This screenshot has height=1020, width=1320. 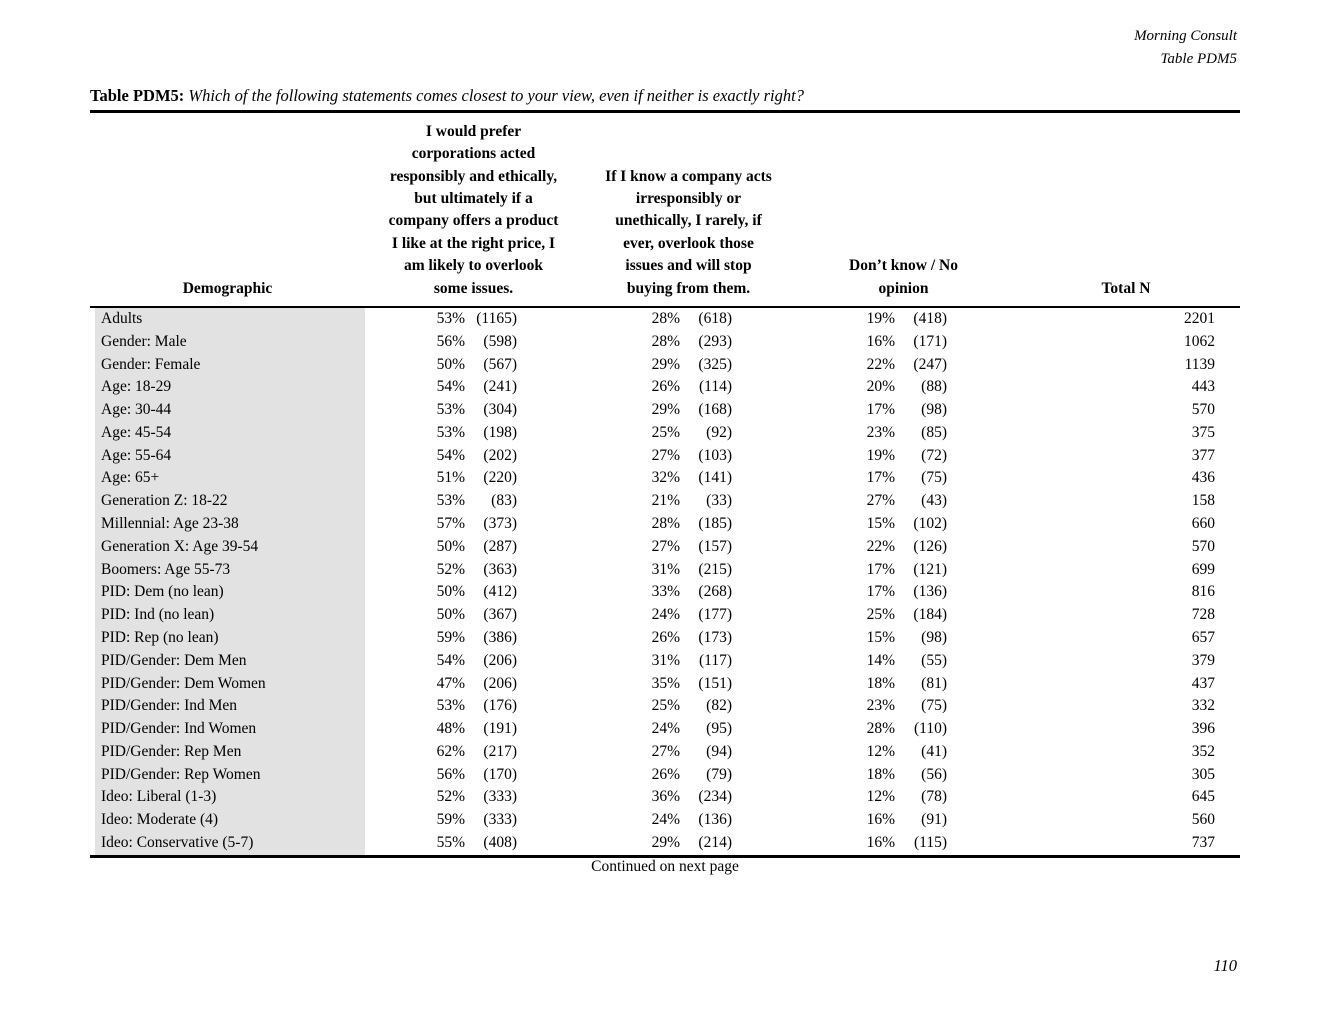 What do you see at coordinates (441, 843) in the screenshot?
I see `cell-overlook-issues: 55% (408)` at bounding box center [441, 843].